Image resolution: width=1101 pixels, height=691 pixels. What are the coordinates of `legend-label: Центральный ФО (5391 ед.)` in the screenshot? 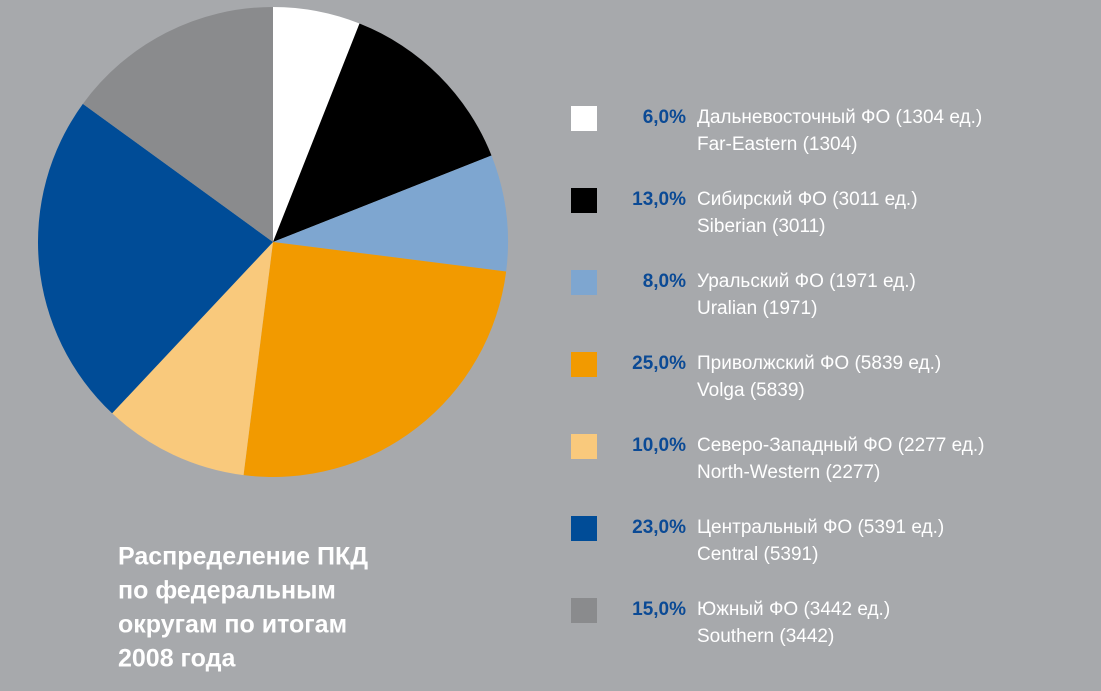 It's located at (820, 527).